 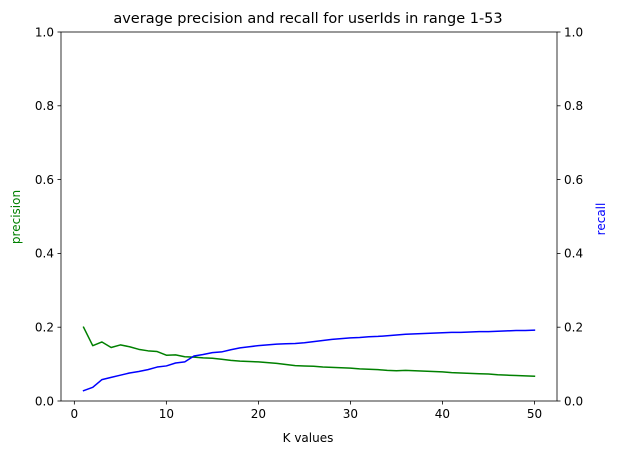 What do you see at coordinates (44, 328) in the screenshot?
I see `y-tick-label-left: 0.2` at bounding box center [44, 328].